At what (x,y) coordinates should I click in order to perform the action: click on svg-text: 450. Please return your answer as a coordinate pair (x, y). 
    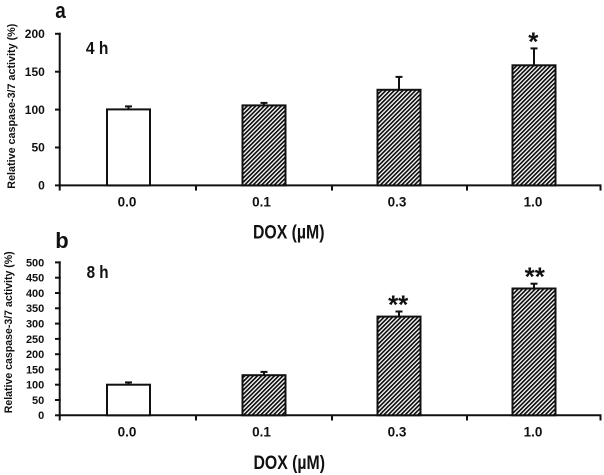
    Looking at the image, I should click on (35, 279).